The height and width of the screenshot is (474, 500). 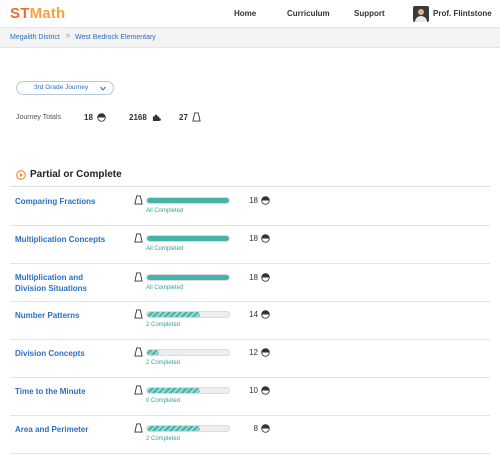 What do you see at coordinates (61, 87) in the screenshot?
I see `journey-dropdown-label: 3rd Grade Journey` at bounding box center [61, 87].